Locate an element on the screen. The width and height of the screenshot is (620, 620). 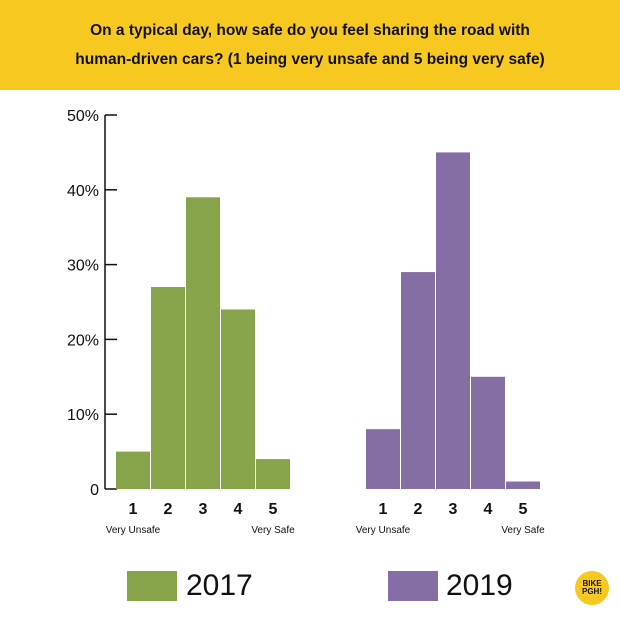
legend-swatch-2019 is located at coordinates (413, 586).